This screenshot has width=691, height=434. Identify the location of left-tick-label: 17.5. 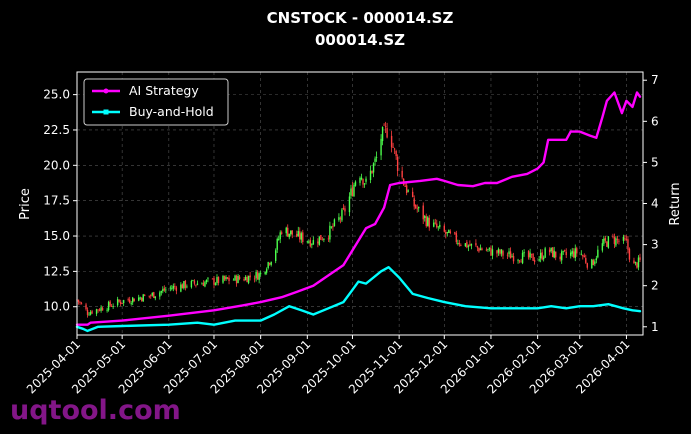
(56, 201).